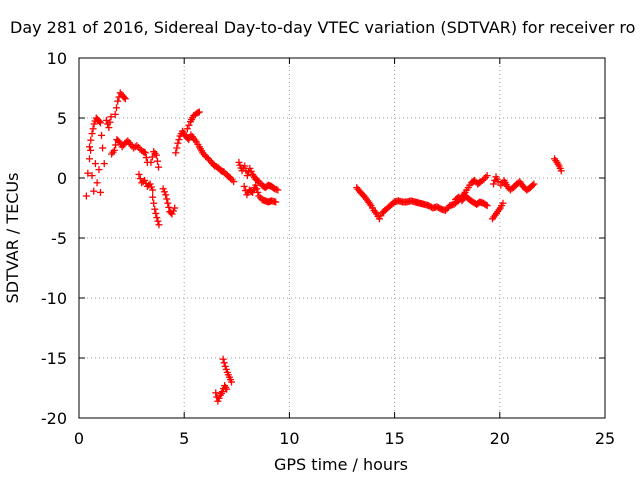  What do you see at coordinates (12, 238) in the screenshot?
I see `y-axis-label: SDTVAR / TECUs` at bounding box center [12, 238].